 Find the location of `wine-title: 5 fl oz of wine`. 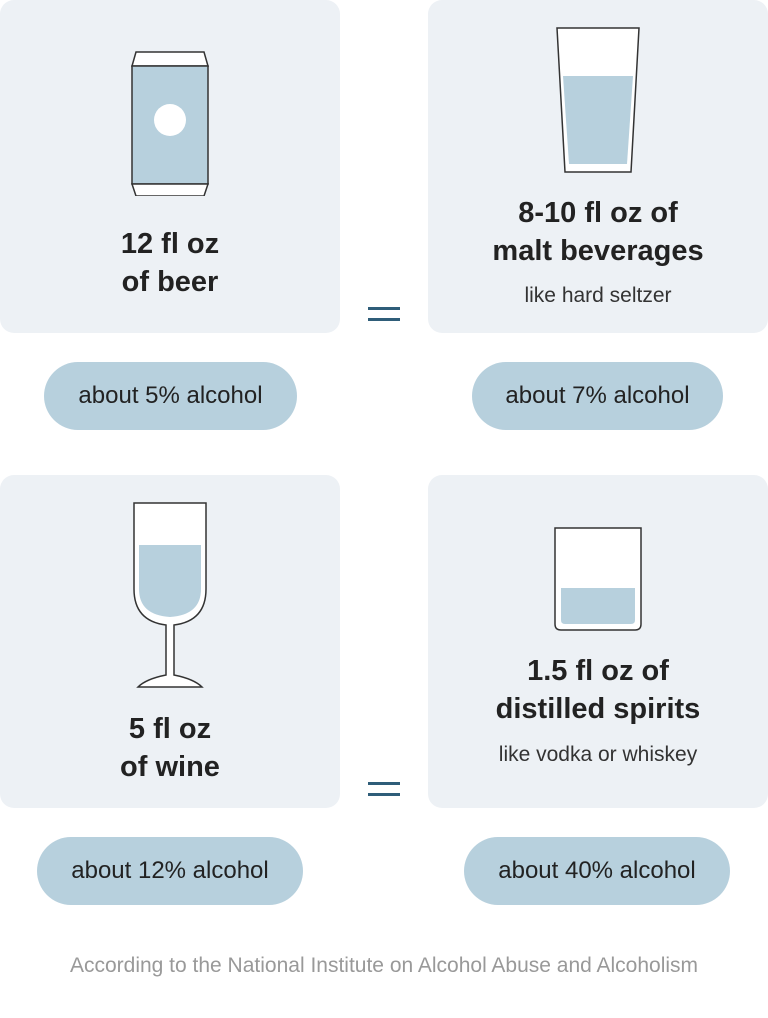

wine-title: 5 fl oz of wine is located at coordinates (170, 748).